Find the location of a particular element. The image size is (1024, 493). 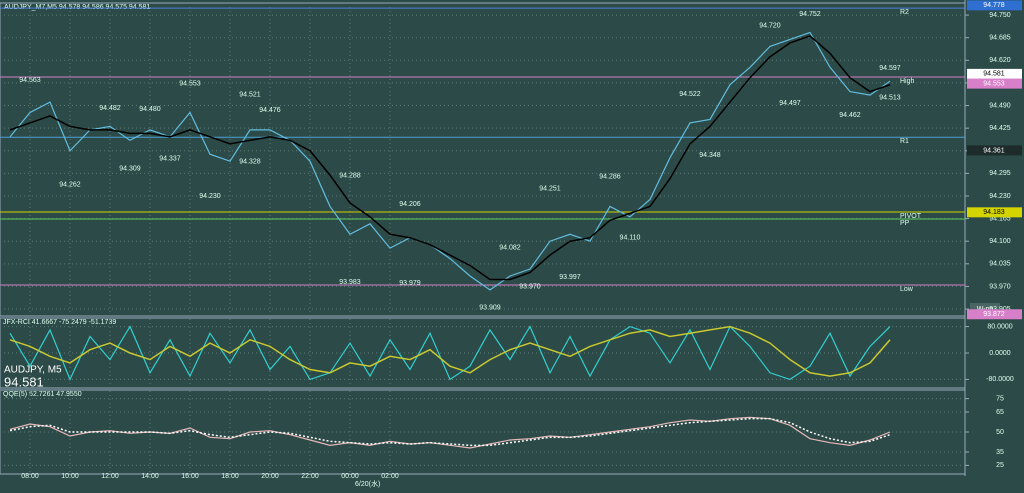

y-tick-label: 94.490 is located at coordinates (1000, 105).